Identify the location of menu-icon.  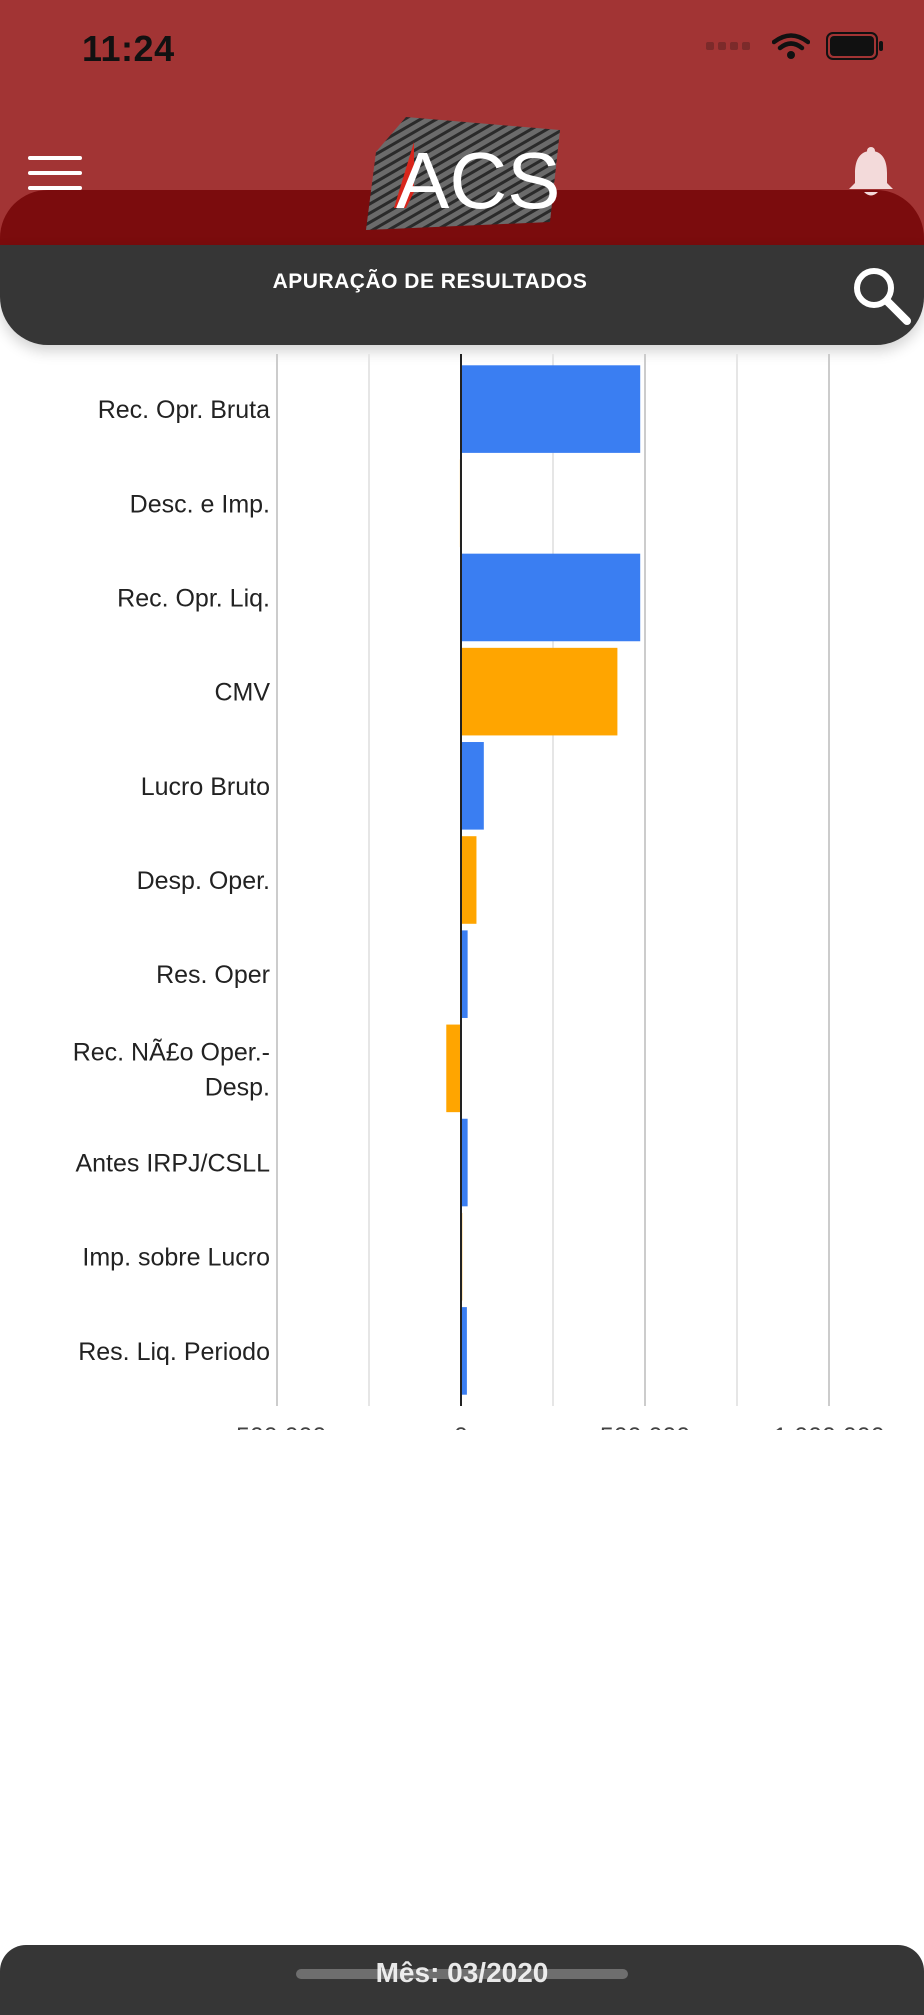
(55, 173).